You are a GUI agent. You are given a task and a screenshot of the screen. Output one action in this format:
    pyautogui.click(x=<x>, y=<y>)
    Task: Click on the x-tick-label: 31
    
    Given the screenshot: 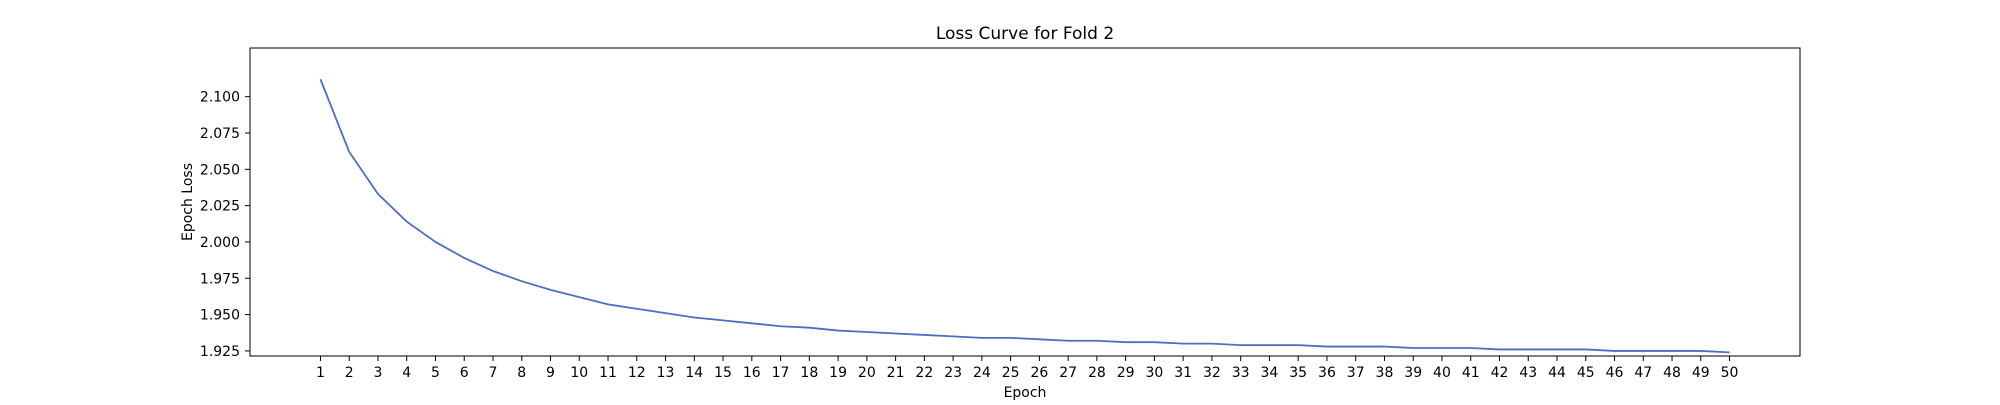 What is the action you would take?
    pyautogui.click(x=1183, y=373)
    